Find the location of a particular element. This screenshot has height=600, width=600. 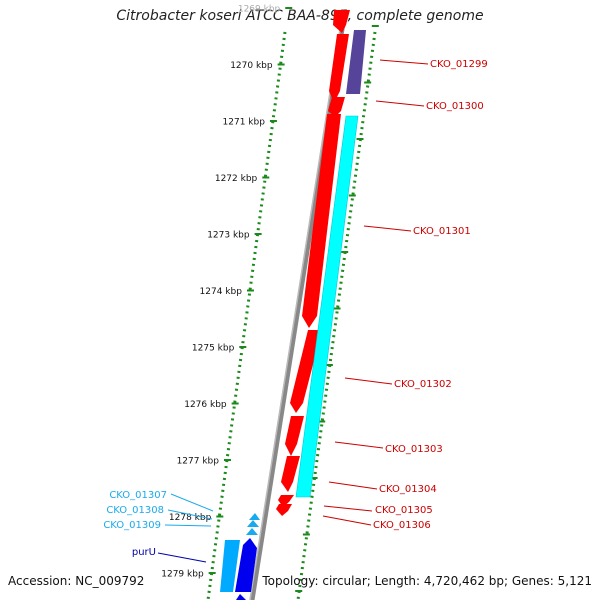

ruler-label: 1270 kbp is located at coordinates (251, 66).